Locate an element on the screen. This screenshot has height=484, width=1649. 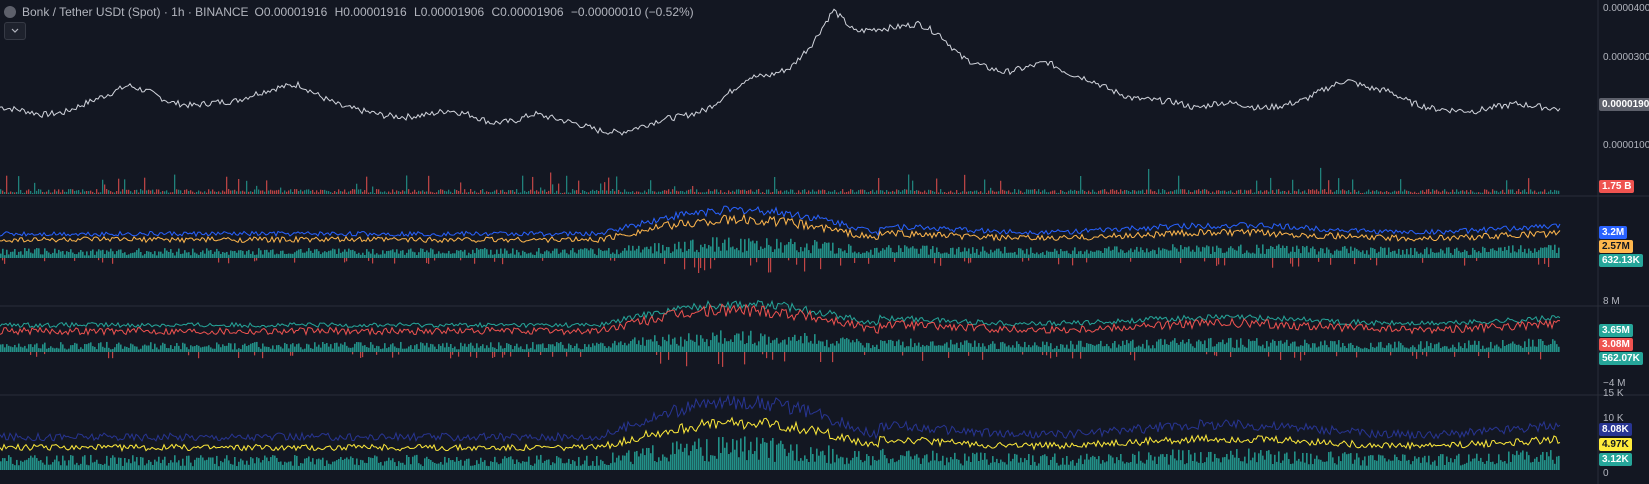
close-label: C is located at coordinates (496, 12).